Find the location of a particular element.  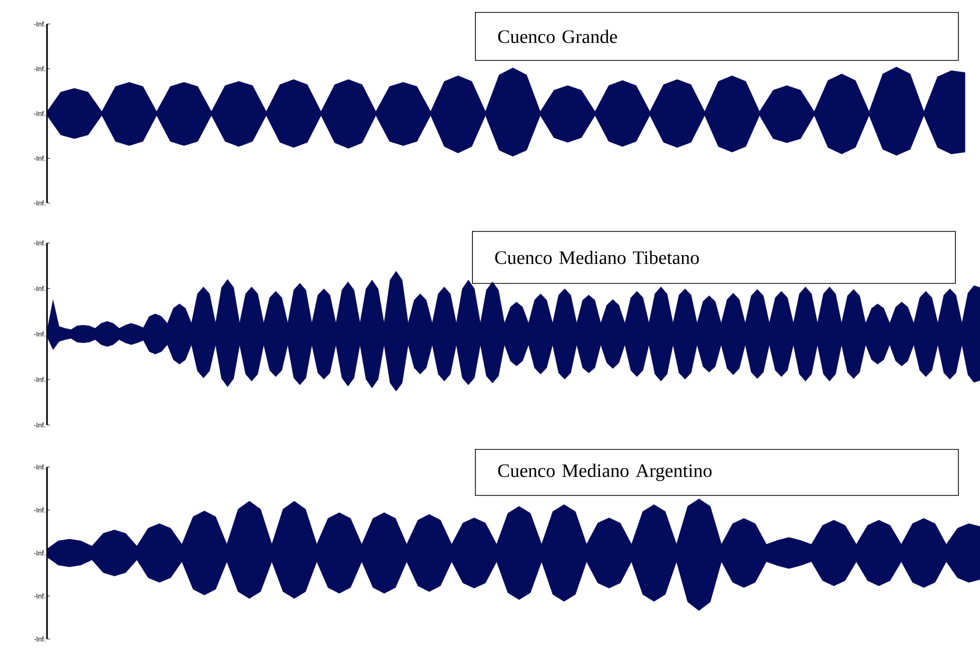

chart-title: Cuenco Grande is located at coordinates (558, 37).